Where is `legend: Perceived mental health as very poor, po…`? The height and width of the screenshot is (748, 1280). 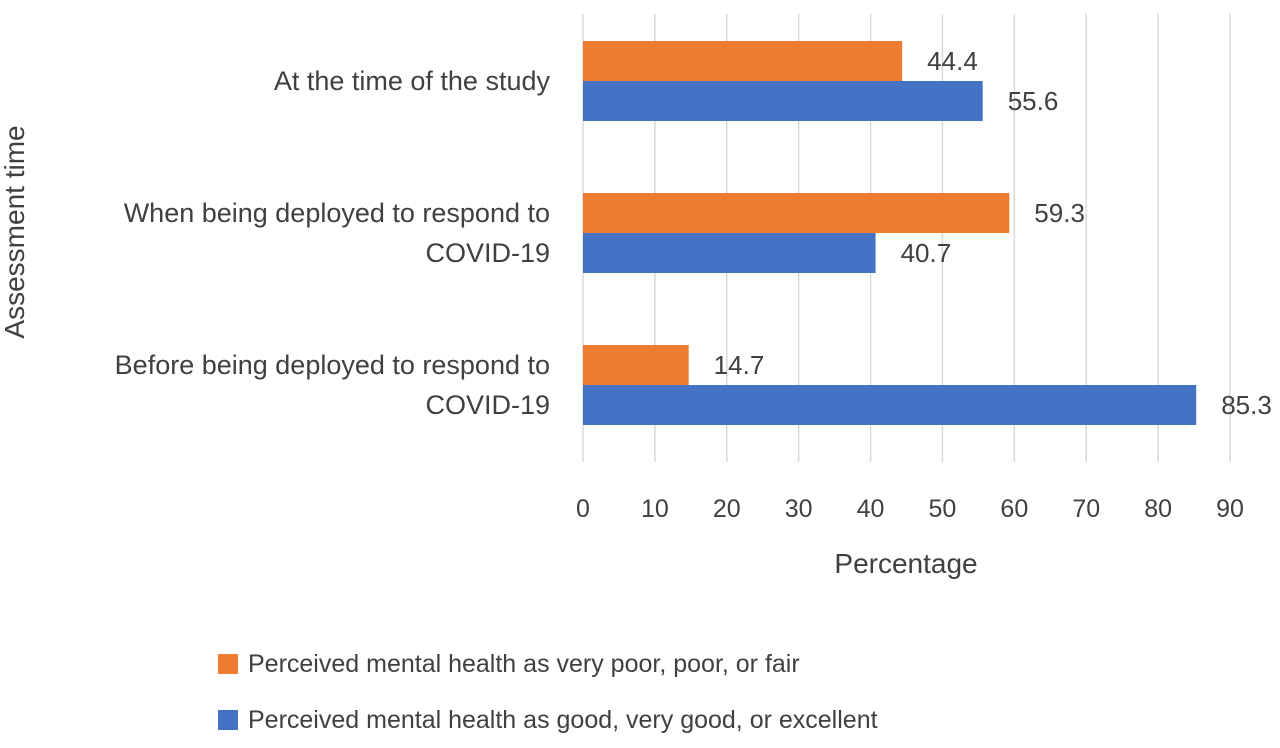 legend: Perceived mental health as very poor, po… is located at coordinates (548, 692).